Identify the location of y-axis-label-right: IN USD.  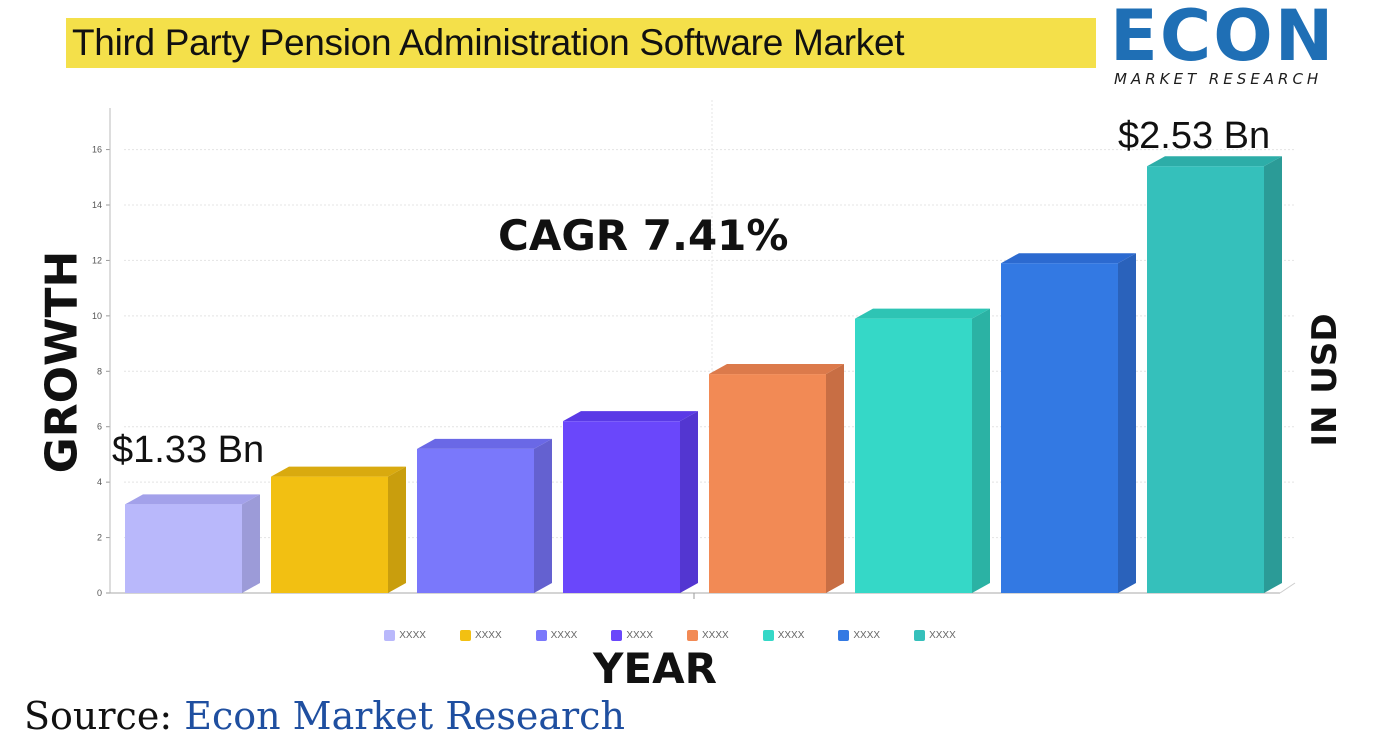
(1325, 380).